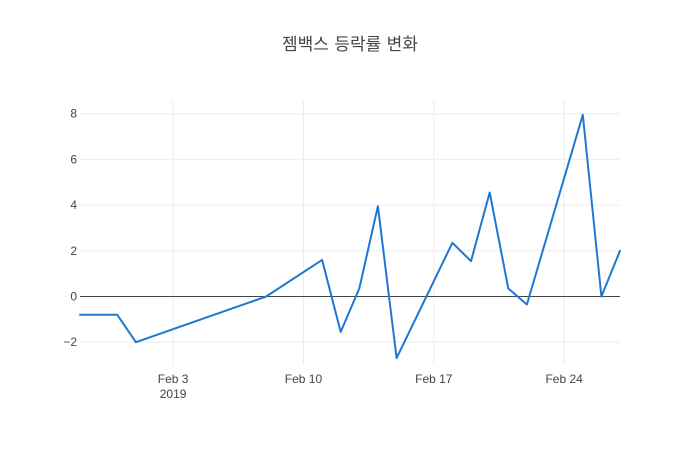 Image resolution: width=700 pixels, height=450 pixels. What do you see at coordinates (173, 379) in the screenshot?
I see `x-tick-label: Feb 3` at bounding box center [173, 379].